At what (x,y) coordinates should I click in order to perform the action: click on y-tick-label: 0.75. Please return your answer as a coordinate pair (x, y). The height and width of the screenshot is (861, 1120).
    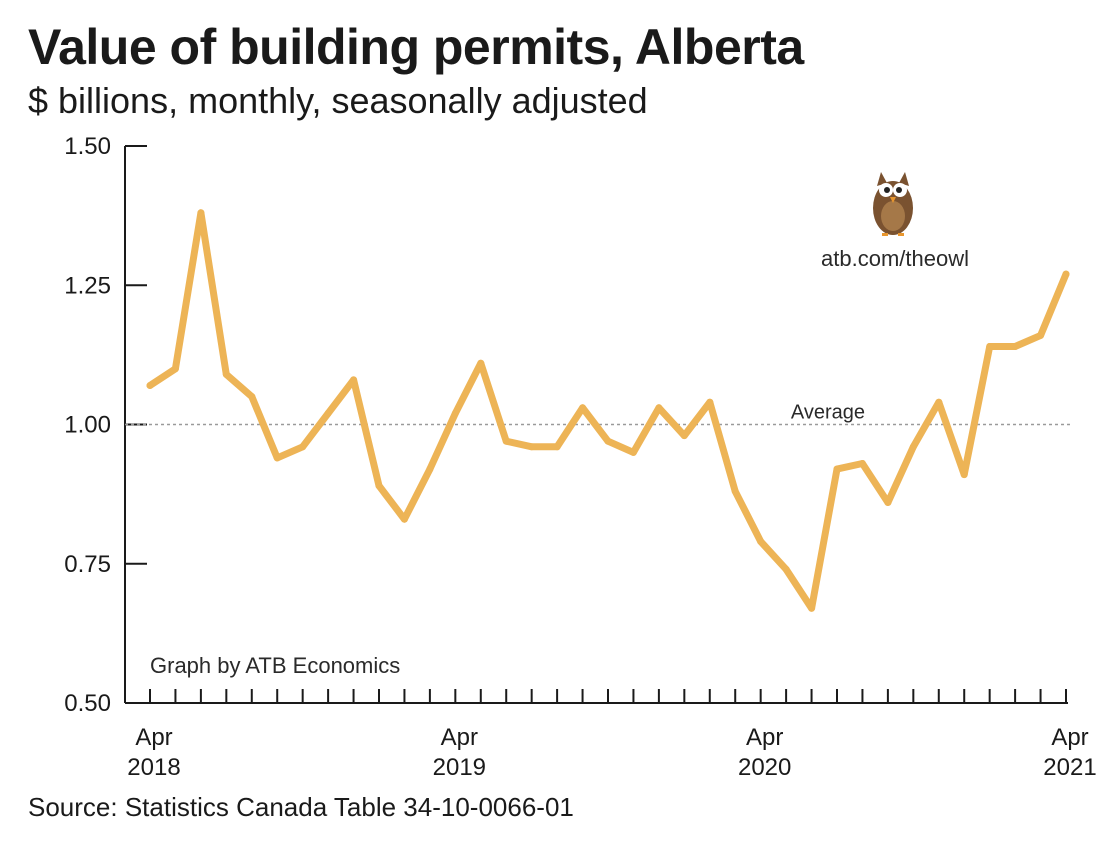
    Looking at the image, I should click on (87, 564).